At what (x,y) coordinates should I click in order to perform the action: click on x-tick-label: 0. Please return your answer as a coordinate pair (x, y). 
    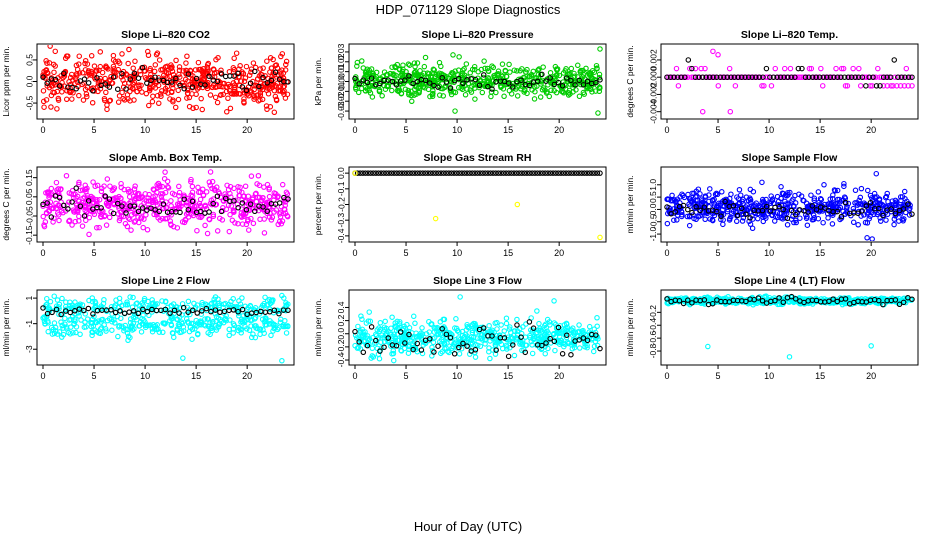
    Looking at the image, I should click on (354, 253).